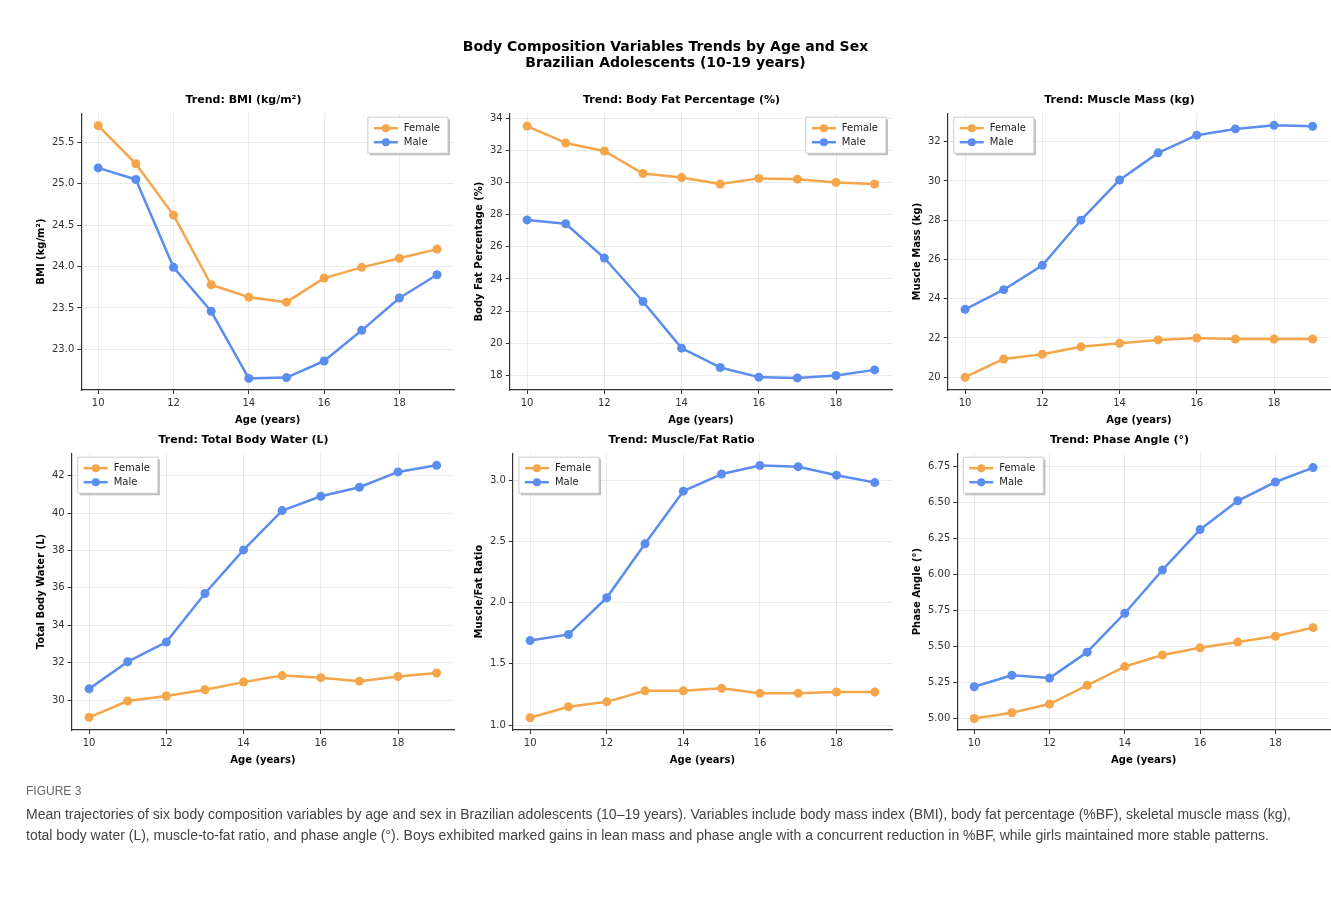 This screenshot has height=922, width=1331. Describe the element at coordinates (58, 512) in the screenshot. I see `y-tick-label: 40` at that location.